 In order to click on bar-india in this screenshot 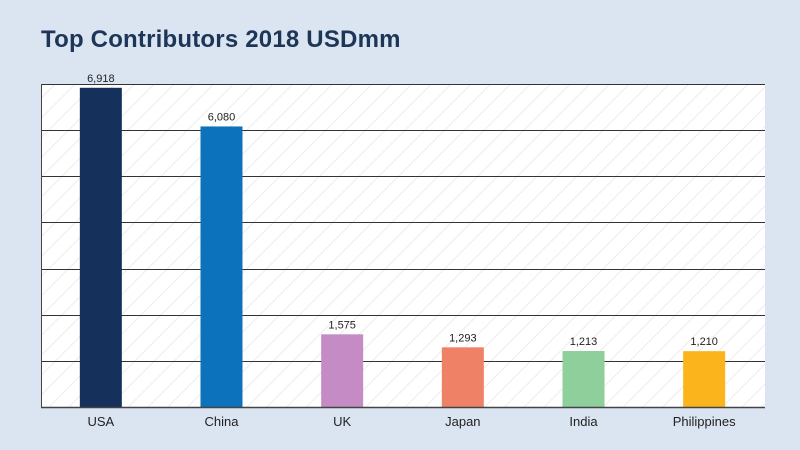, I will do `click(583, 379)`.